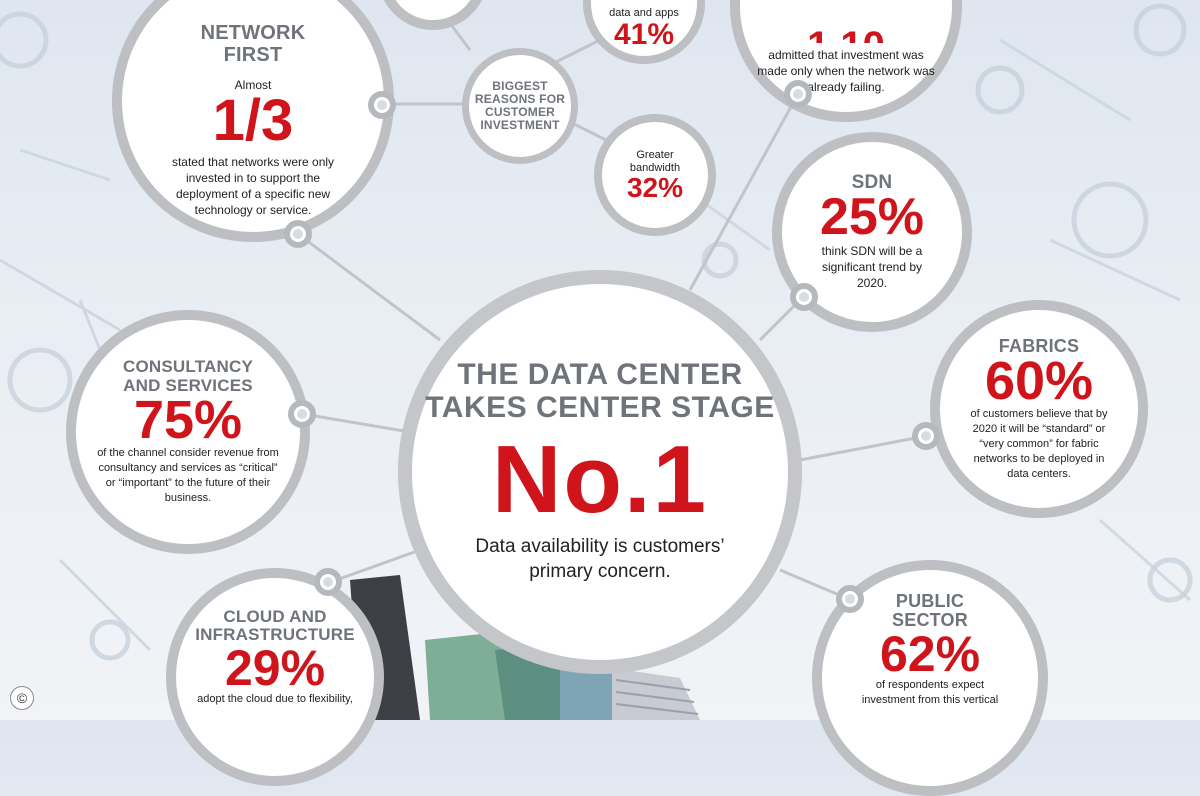  Describe the element at coordinates (644, 13) in the screenshot. I see `data-apps-text: data and apps` at that location.